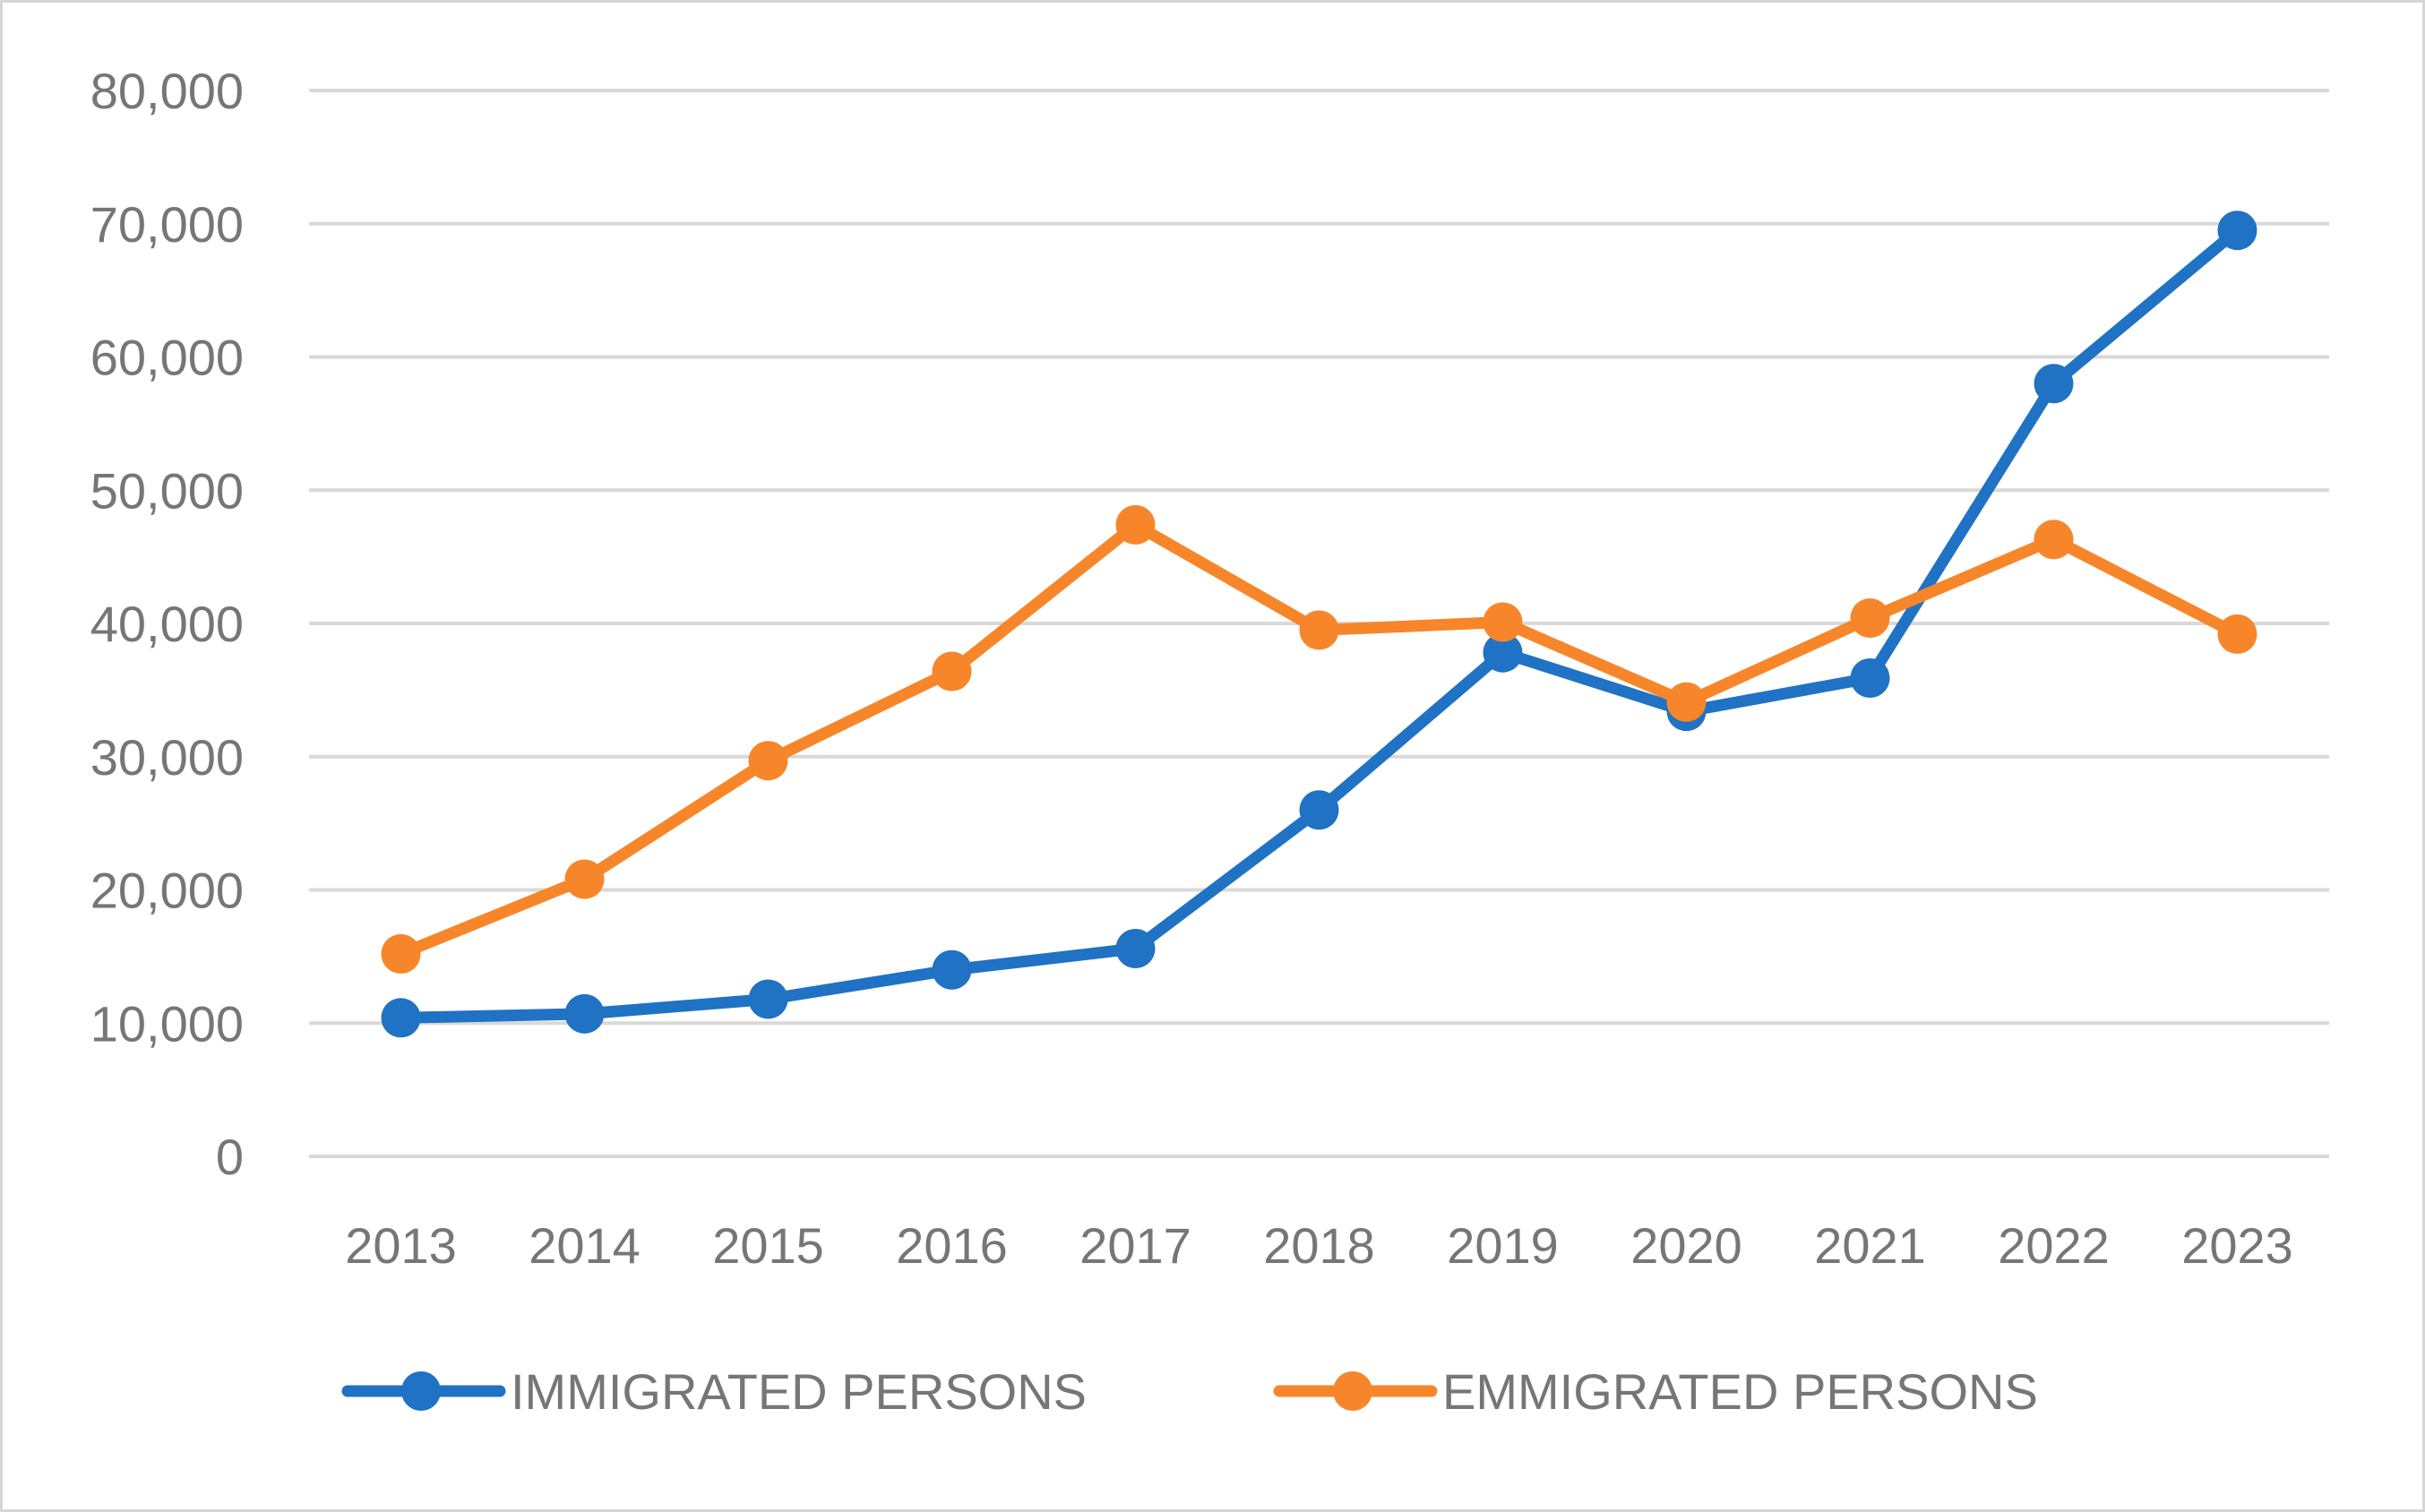 Image resolution: width=2425 pixels, height=1512 pixels. I want to click on x-tick-label: 2017, so click(1135, 1246).